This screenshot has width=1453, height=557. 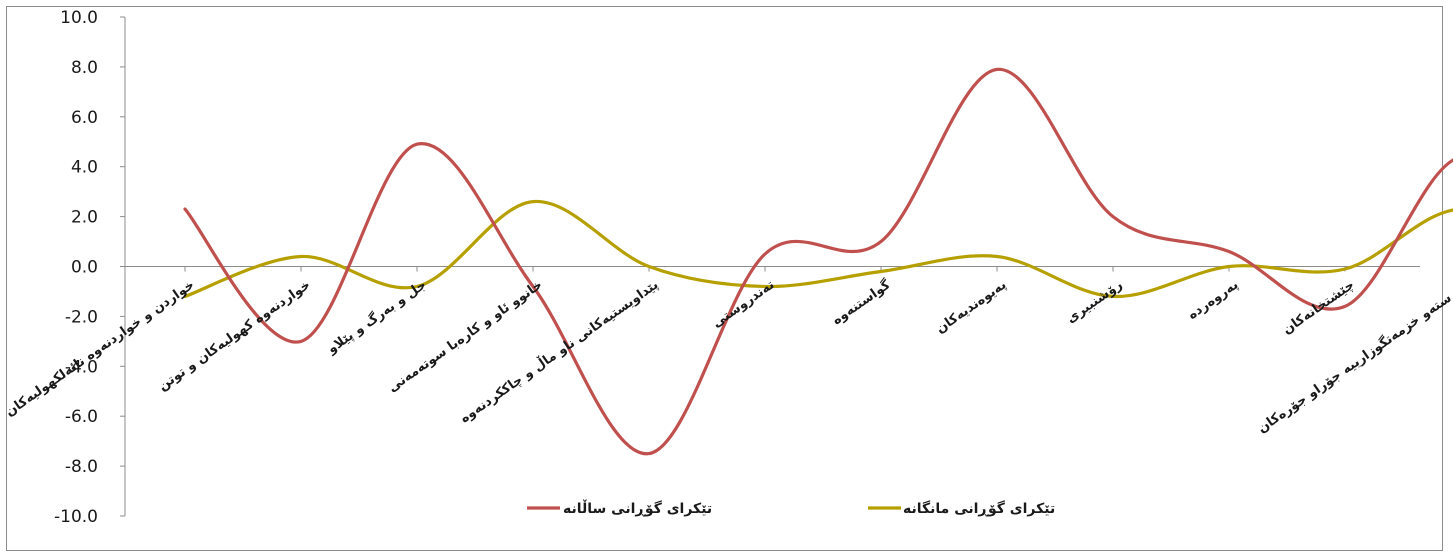 What do you see at coordinates (81, 417) in the screenshot?
I see `y-tick-label: -6.0` at bounding box center [81, 417].